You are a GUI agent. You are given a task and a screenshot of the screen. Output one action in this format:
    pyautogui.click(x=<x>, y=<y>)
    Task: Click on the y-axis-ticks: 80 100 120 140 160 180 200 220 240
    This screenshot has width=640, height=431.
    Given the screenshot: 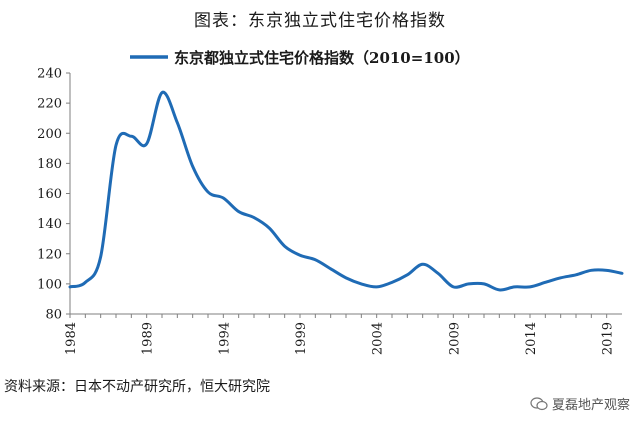 What is the action you would take?
    pyautogui.click(x=53, y=195)
    